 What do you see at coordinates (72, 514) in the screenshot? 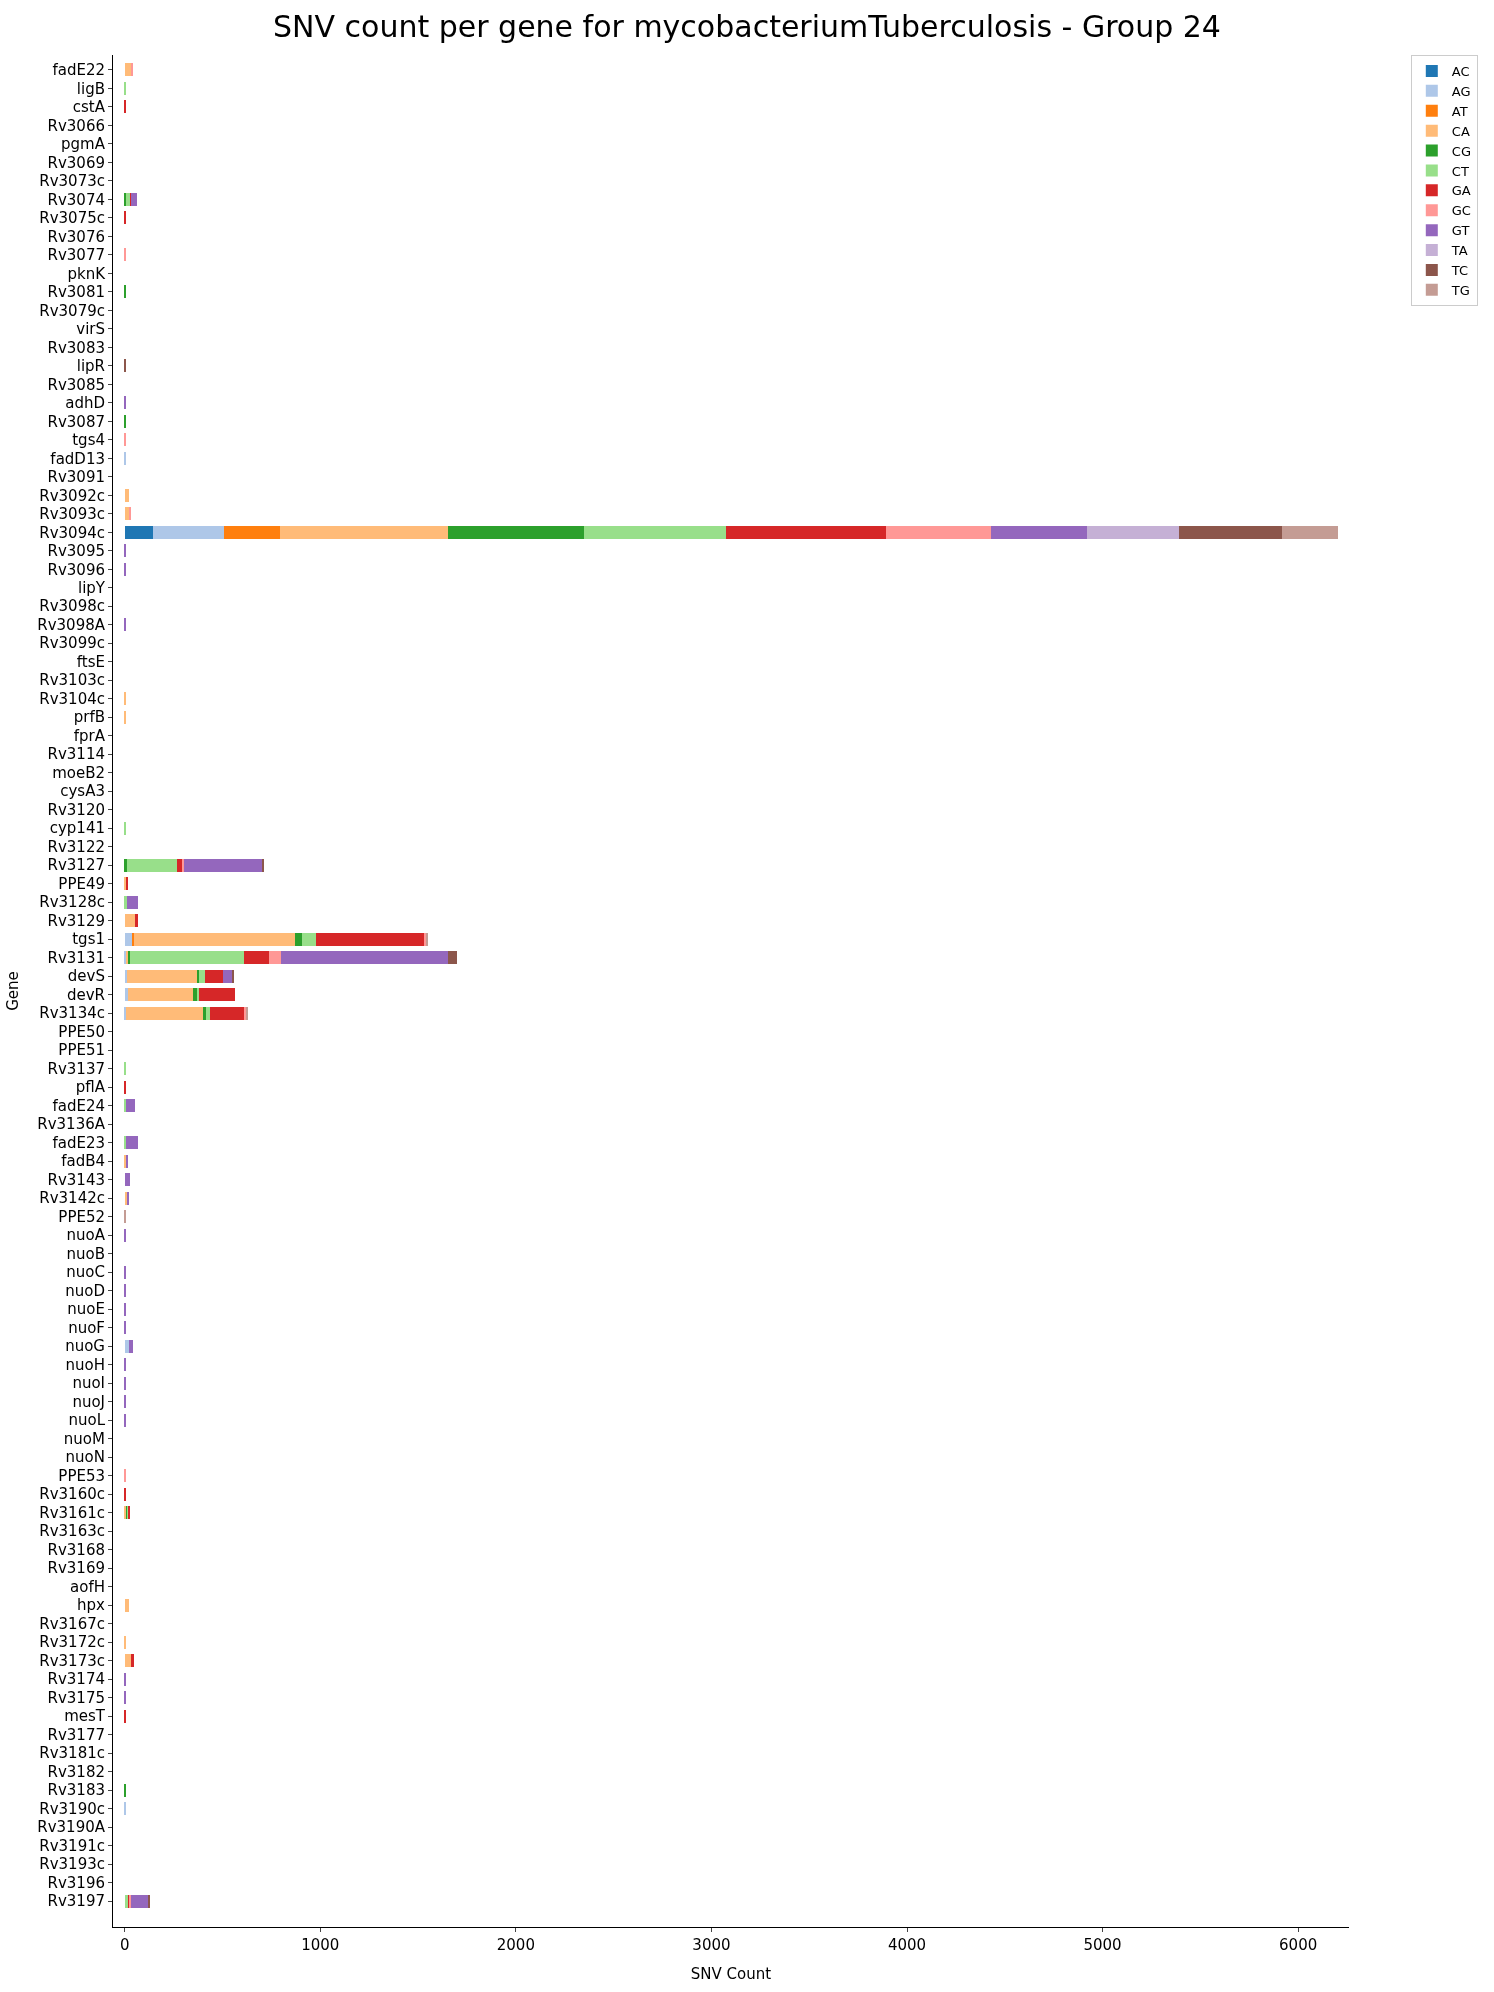
I see `y-tick-label: Rv3093c` at bounding box center [72, 514].